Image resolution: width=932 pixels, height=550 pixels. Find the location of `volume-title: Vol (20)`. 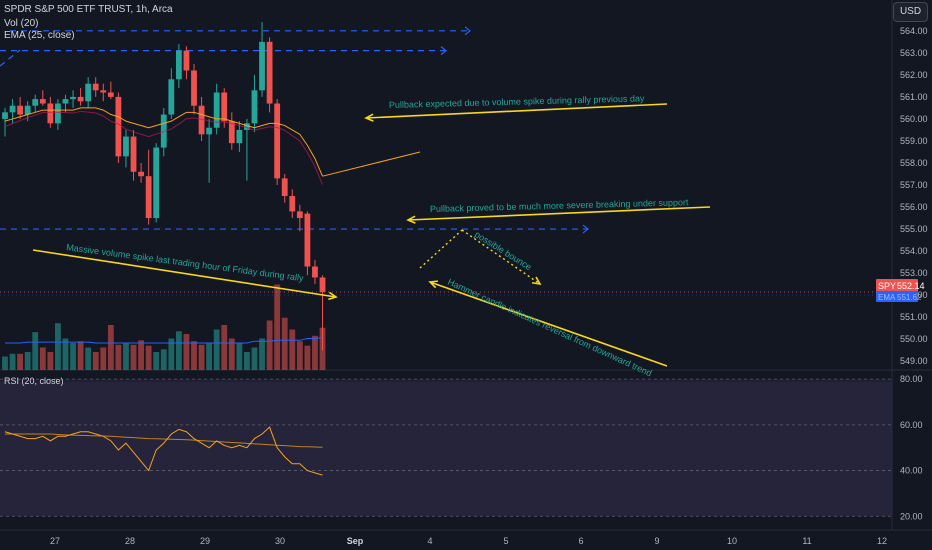

volume-title: Vol (20) is located at coordinates (21, 23).